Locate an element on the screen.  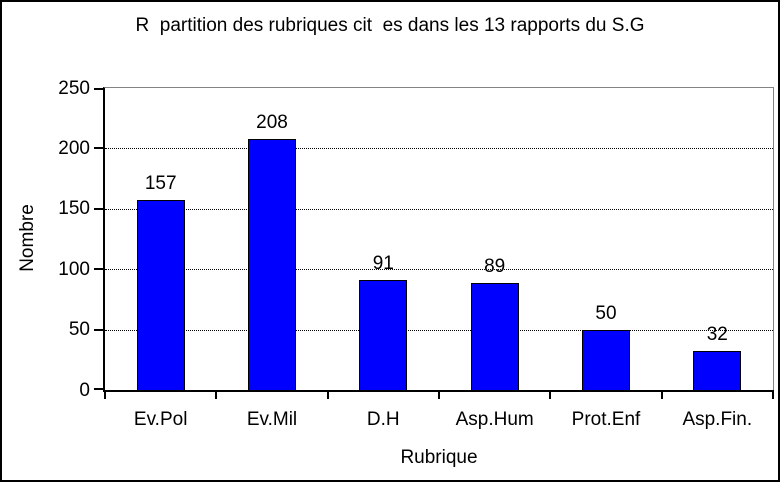
x-category-label: Prot.Enf is located at coordinates (606, 419).